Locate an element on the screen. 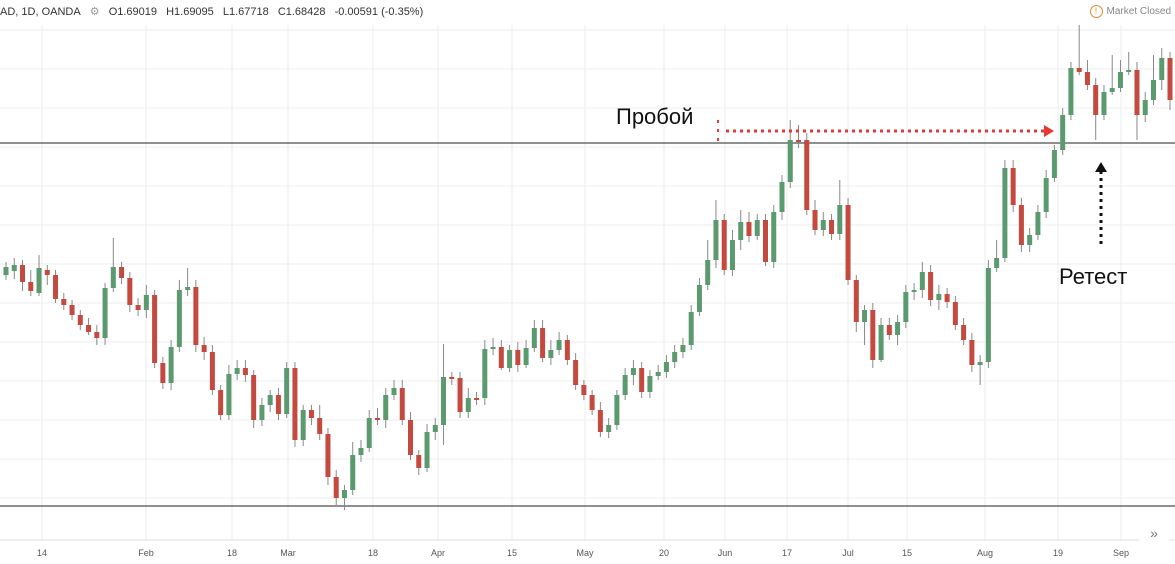 This screenshot has width=1175, height=564. scroll-to-realtime-button: » is located at coordinates (1154, 533).